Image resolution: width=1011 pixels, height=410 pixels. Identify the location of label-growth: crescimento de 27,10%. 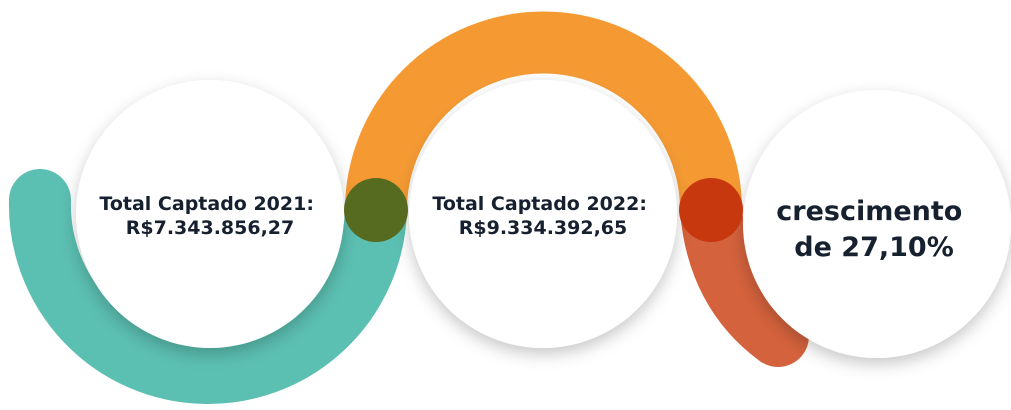
(874, 229).